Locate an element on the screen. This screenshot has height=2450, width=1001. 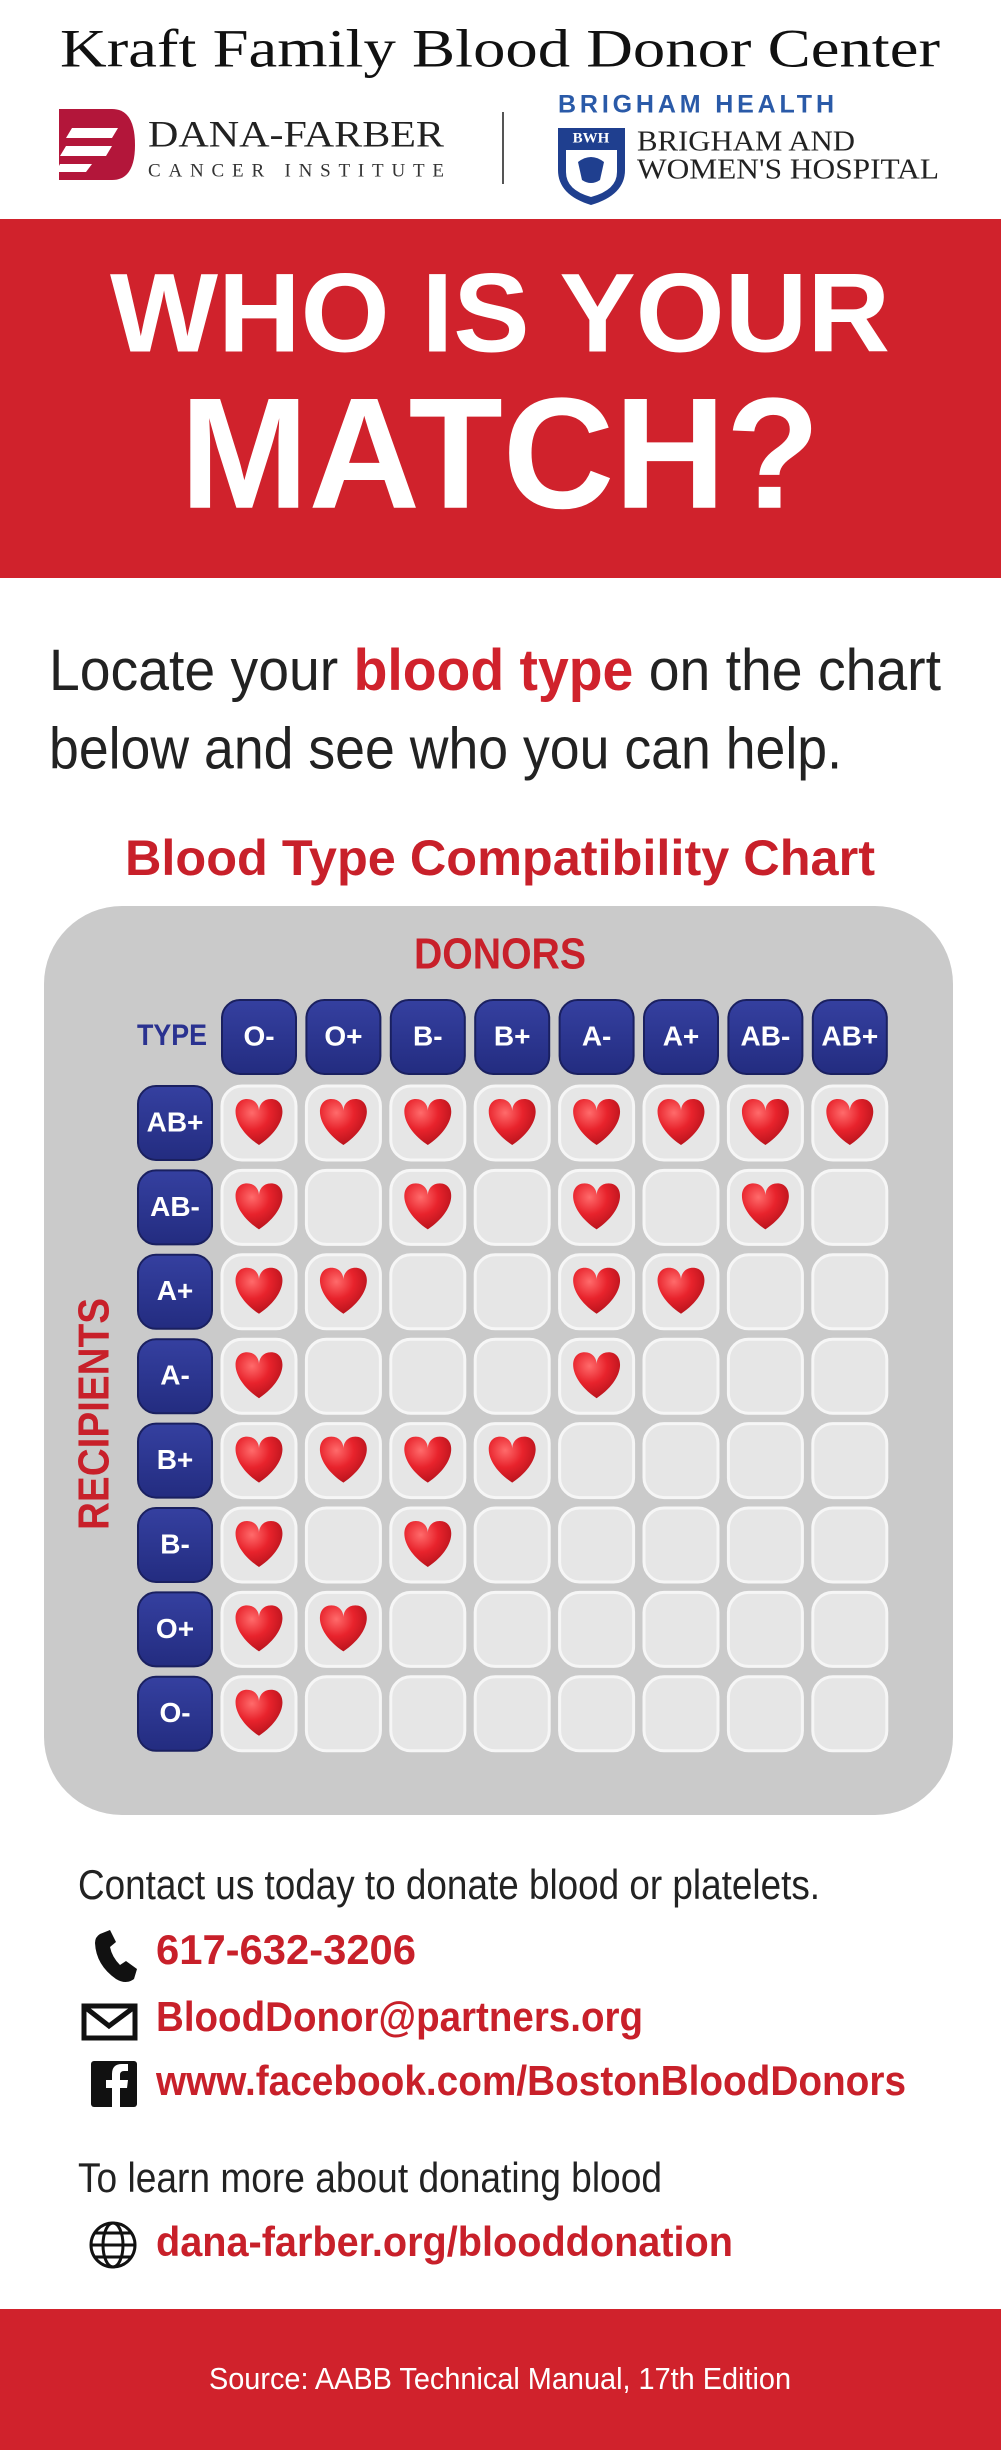
recipient-type: AB+ is located at coordinates (175, 1121).